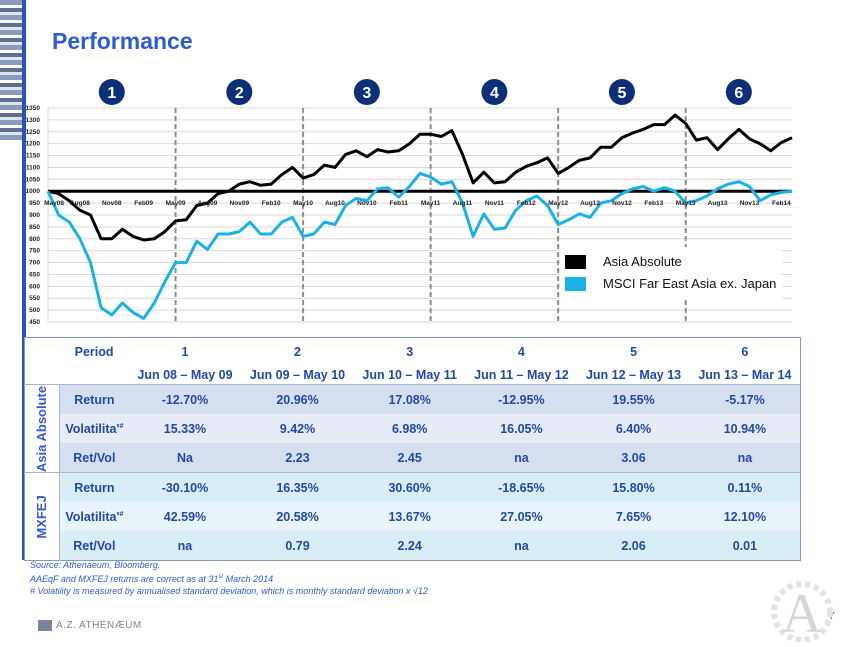  I want to click on x-tick-label: Feb09, so click(143, 203).